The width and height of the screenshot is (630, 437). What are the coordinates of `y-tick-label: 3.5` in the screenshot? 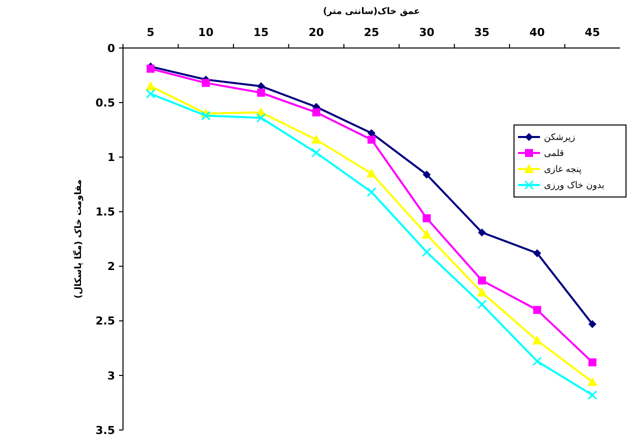 It's located at (105, 430).